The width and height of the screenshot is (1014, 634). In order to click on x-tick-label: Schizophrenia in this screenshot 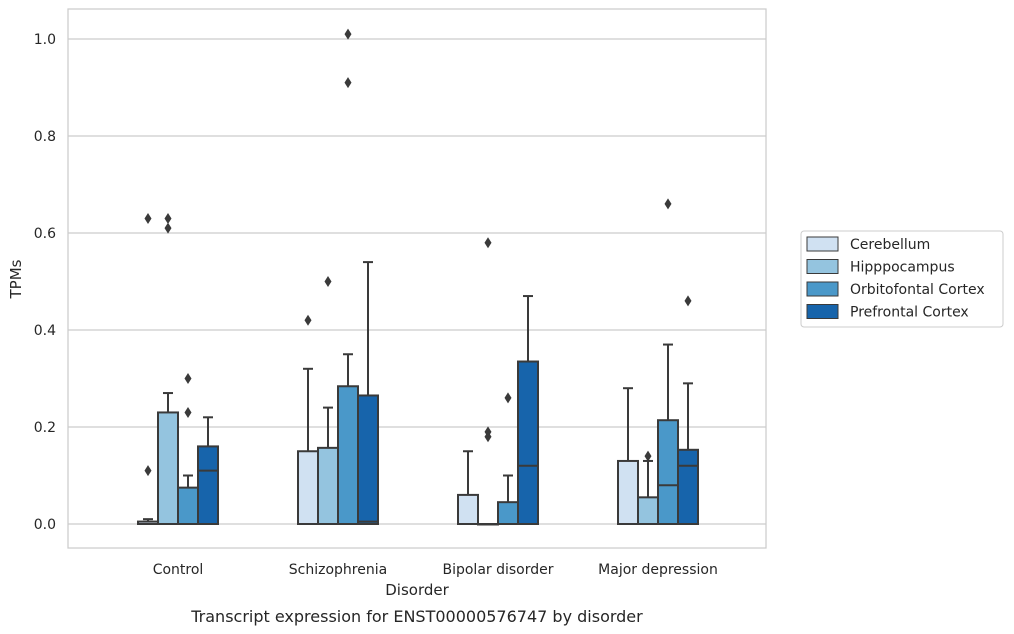, I will do `click(338, 570)`.